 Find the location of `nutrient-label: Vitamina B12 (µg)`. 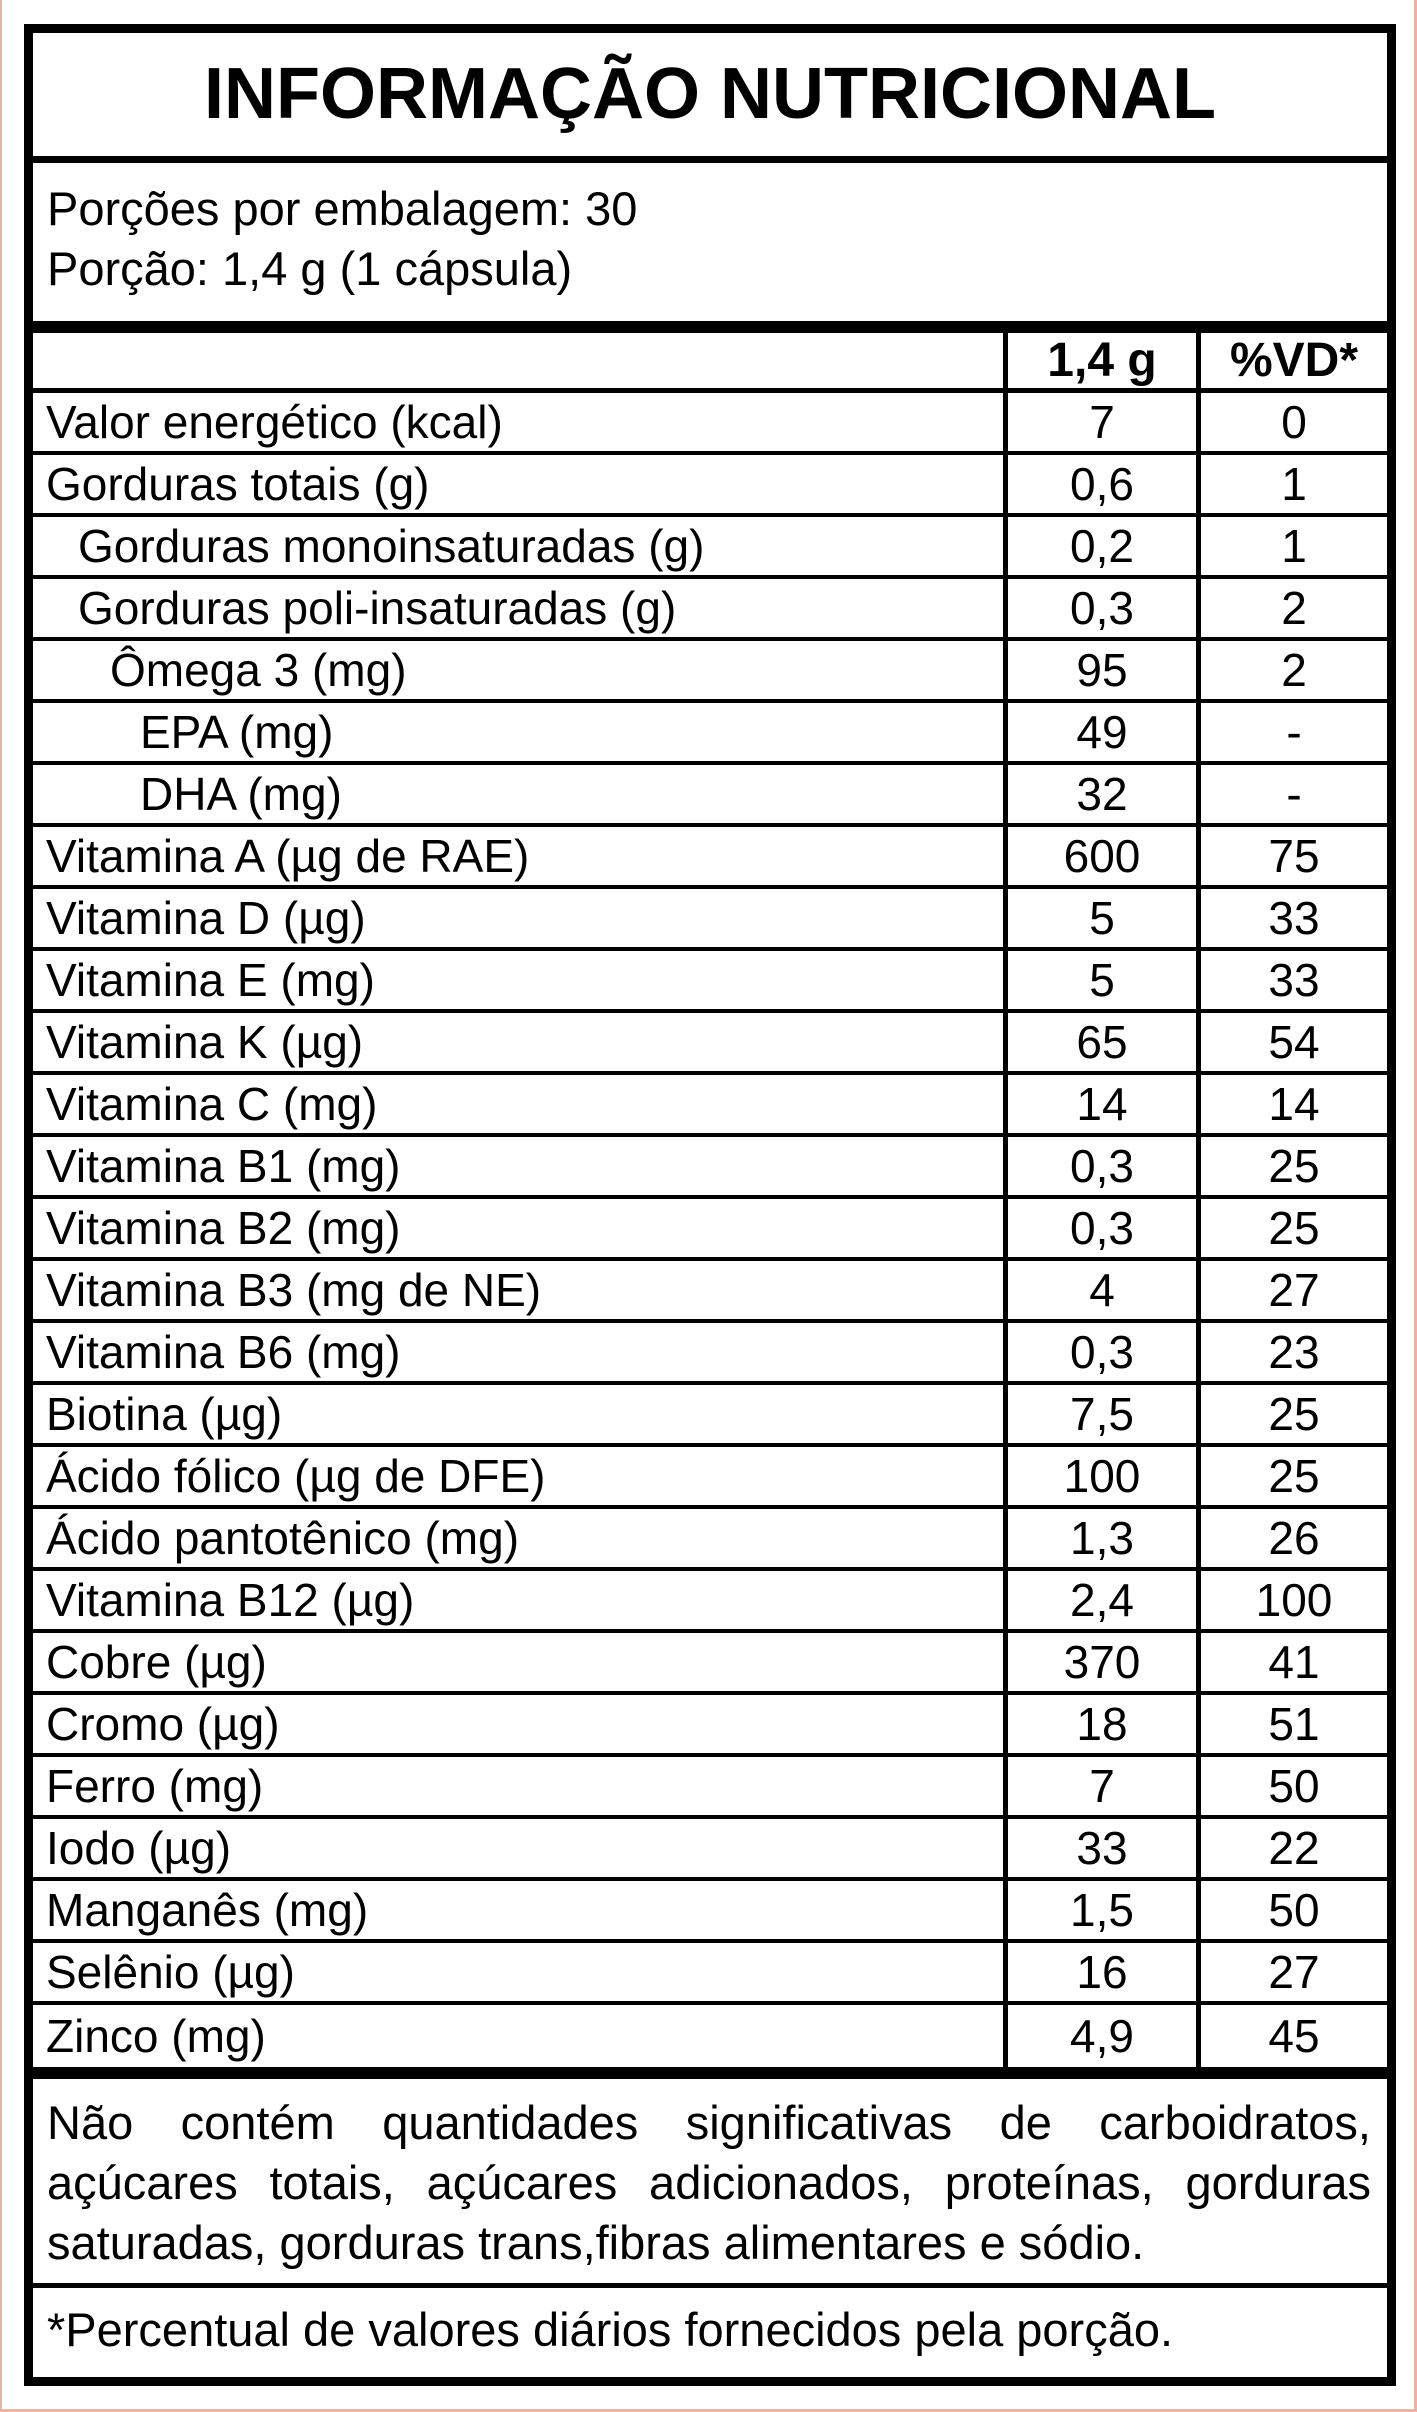

nutrient-label: Vitamina B12 (µg) is located at coordinates (230, 1600).